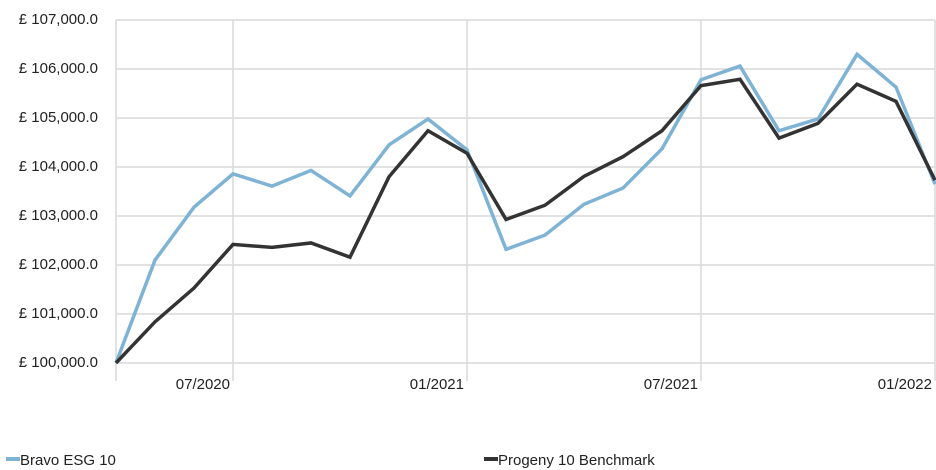 The image size is (936, 470). I want to click on x-tick-label: 07/2021, so click(671, 384).